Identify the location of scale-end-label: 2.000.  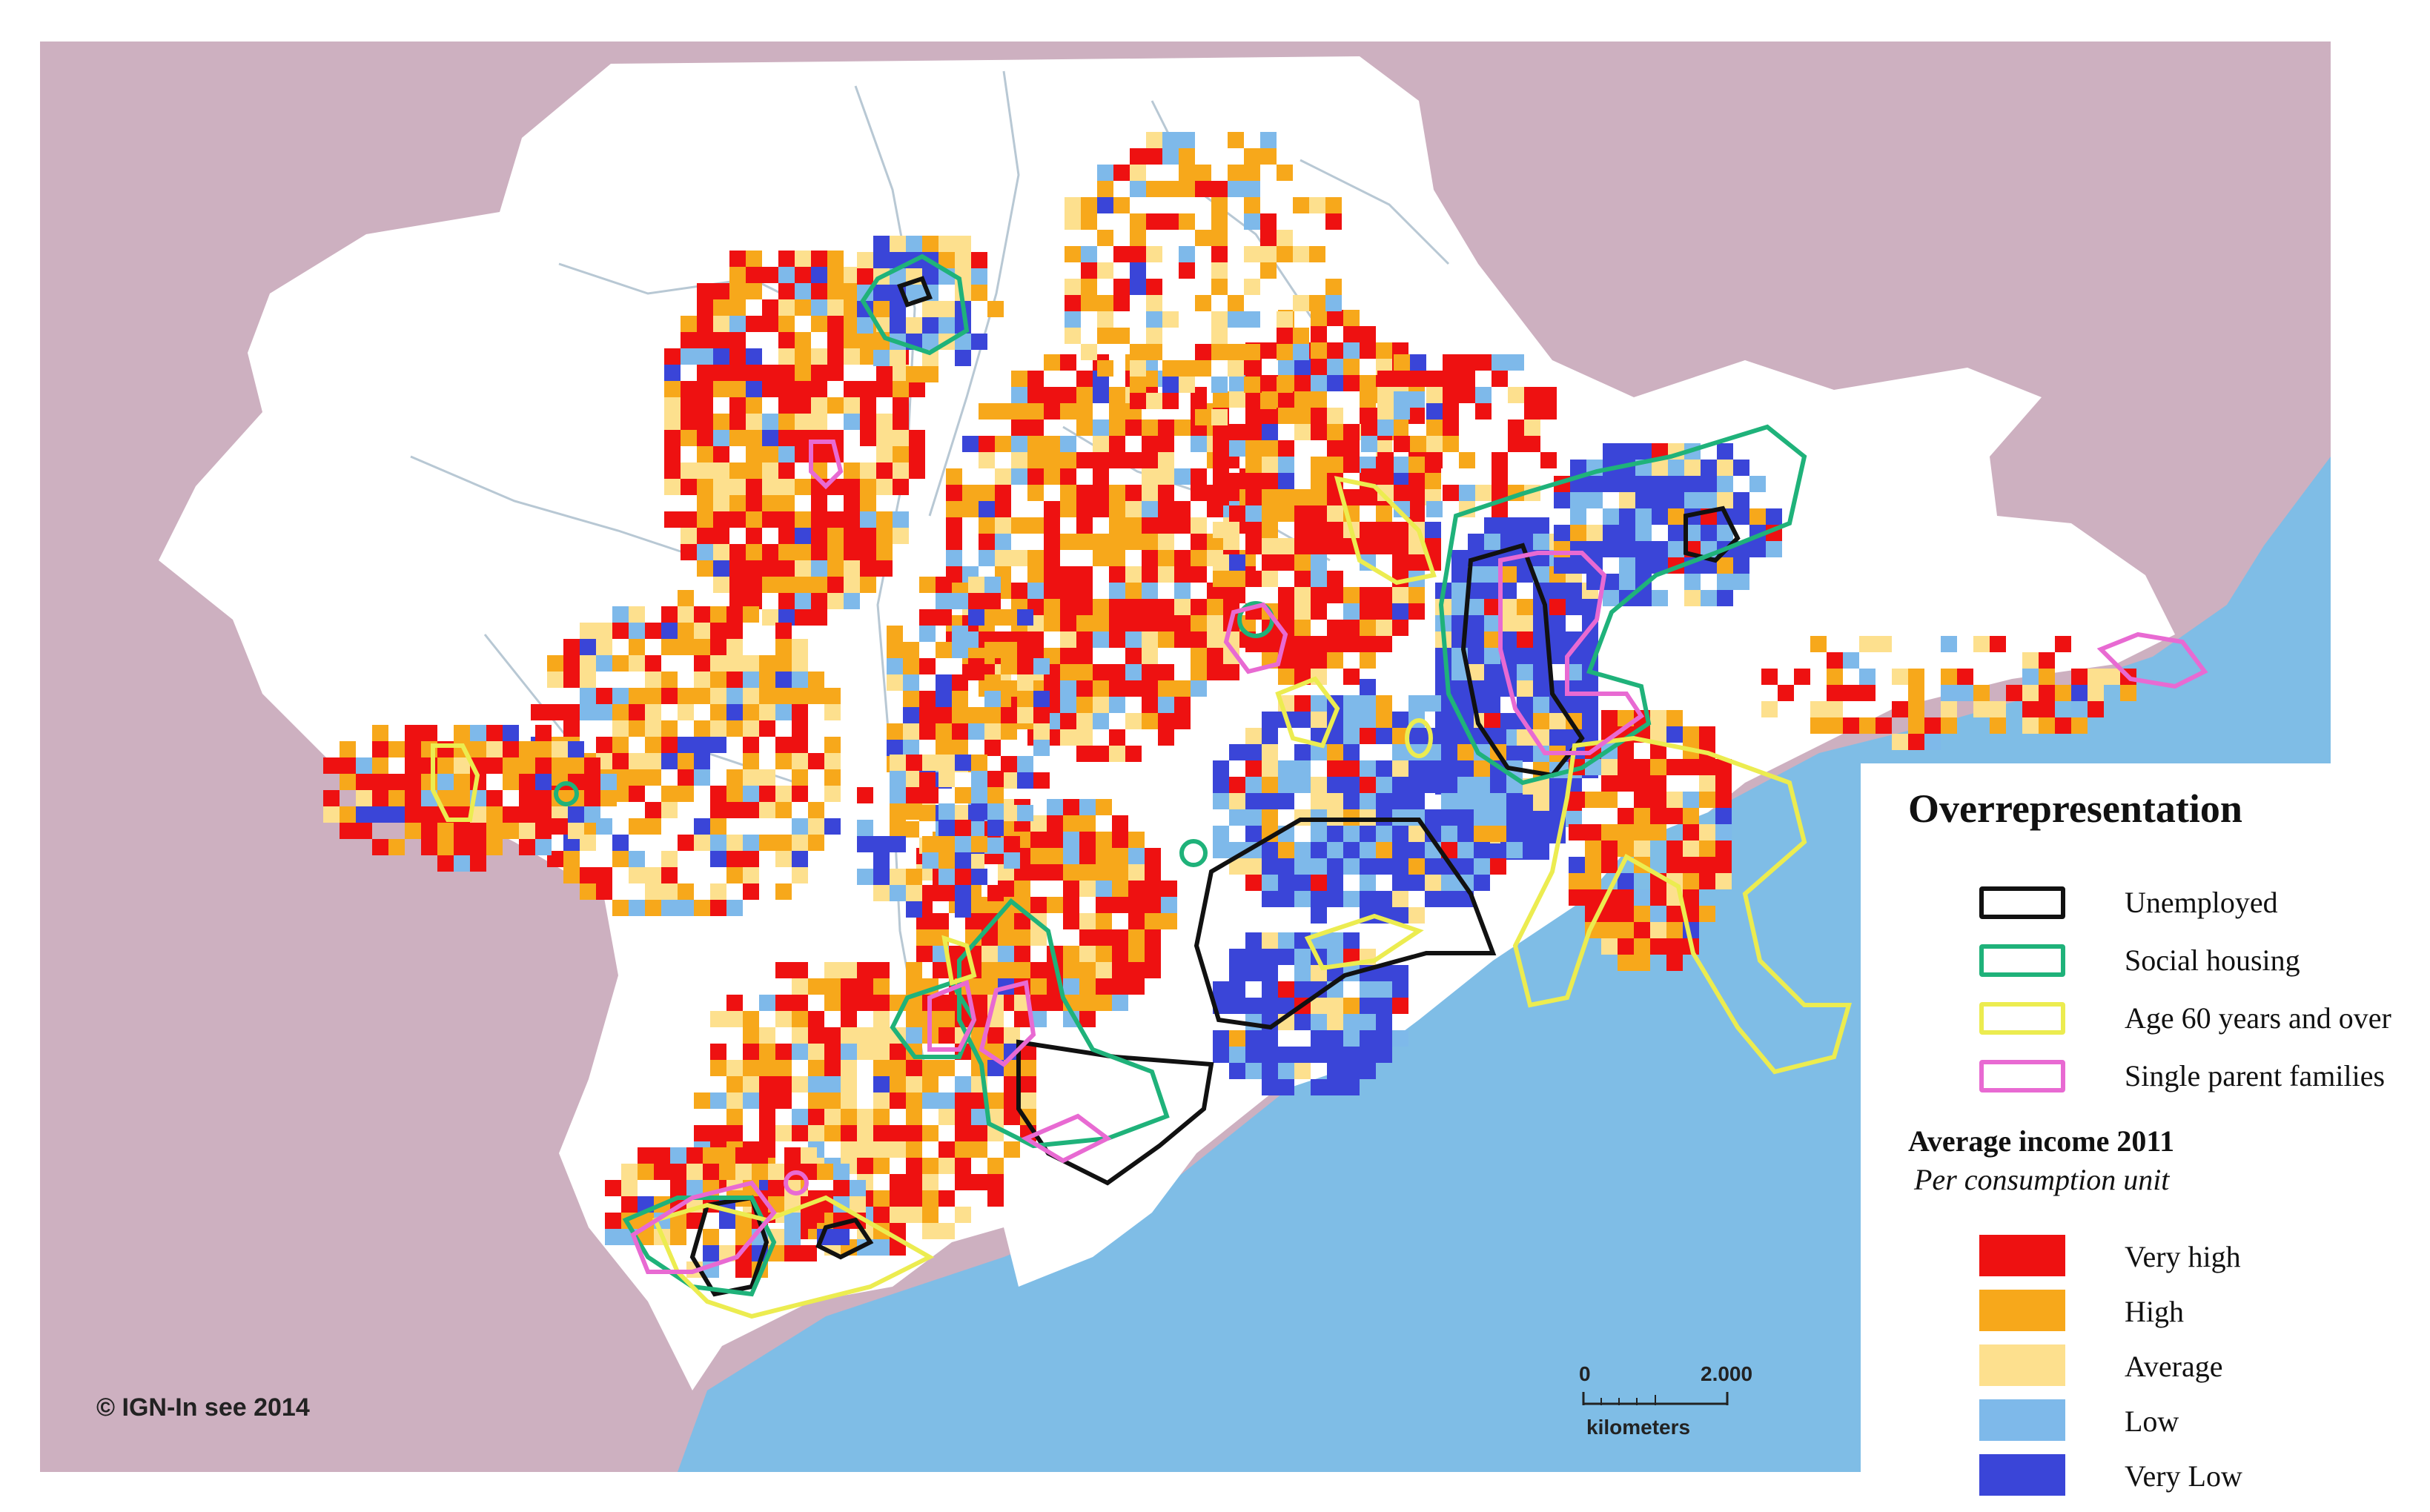
(1727, 1374).